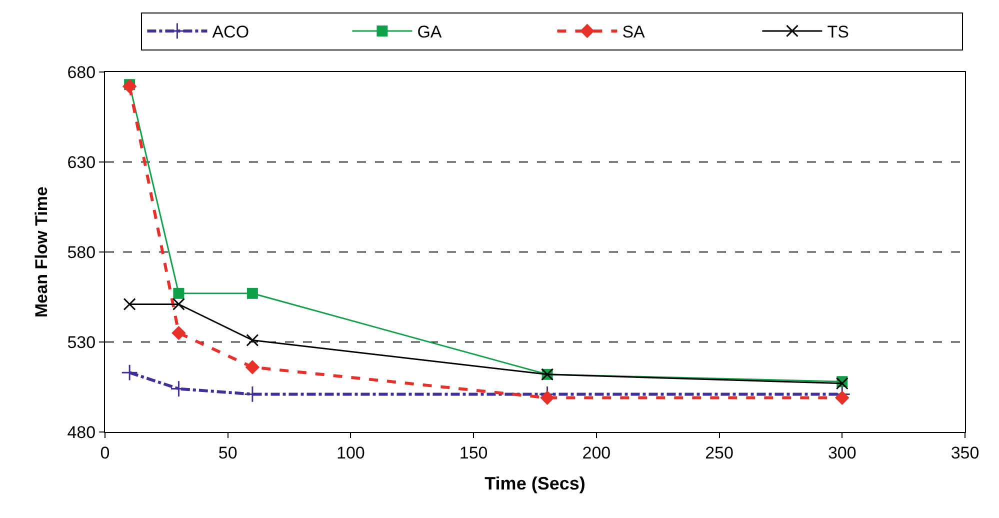  I want to click on x-tick-label: 0, so click(105, 452).